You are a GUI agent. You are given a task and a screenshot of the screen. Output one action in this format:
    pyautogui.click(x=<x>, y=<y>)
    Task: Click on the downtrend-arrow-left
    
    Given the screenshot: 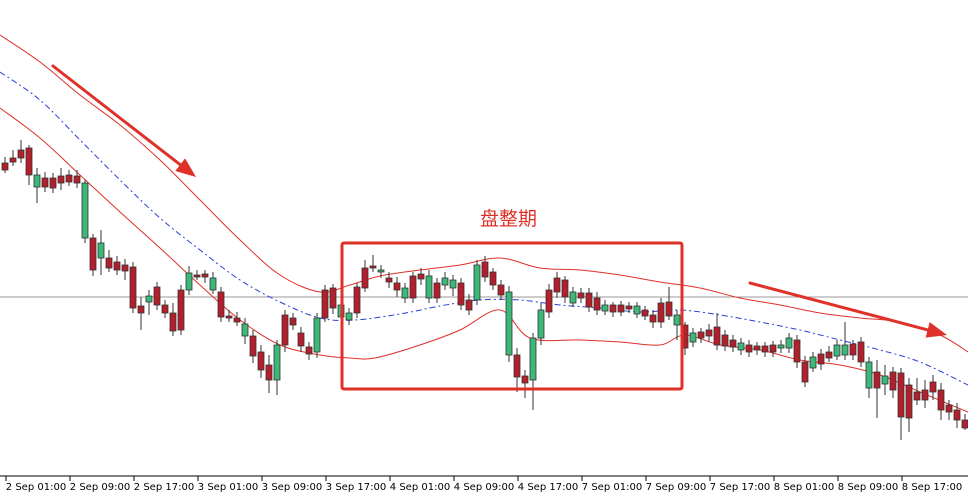 What is the action you would take?
    pyautogui.click(x=123, y=120)
    